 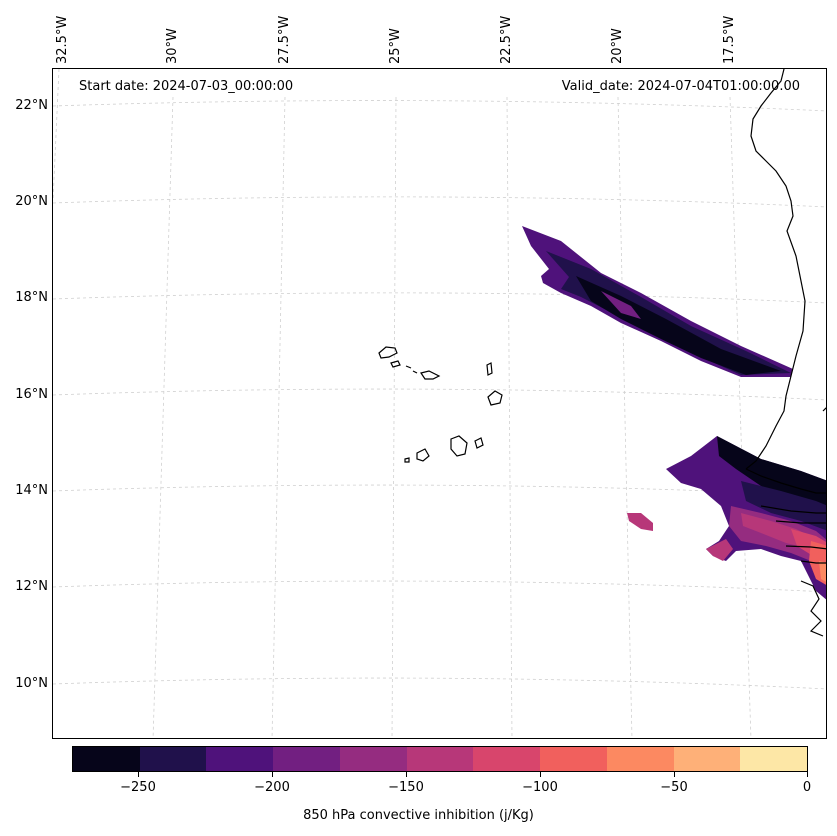 What do you see at coordinates (31, 201) in the screenshot?
I see `lat-label-20n: 20°N` at bounding box center [31, 201].